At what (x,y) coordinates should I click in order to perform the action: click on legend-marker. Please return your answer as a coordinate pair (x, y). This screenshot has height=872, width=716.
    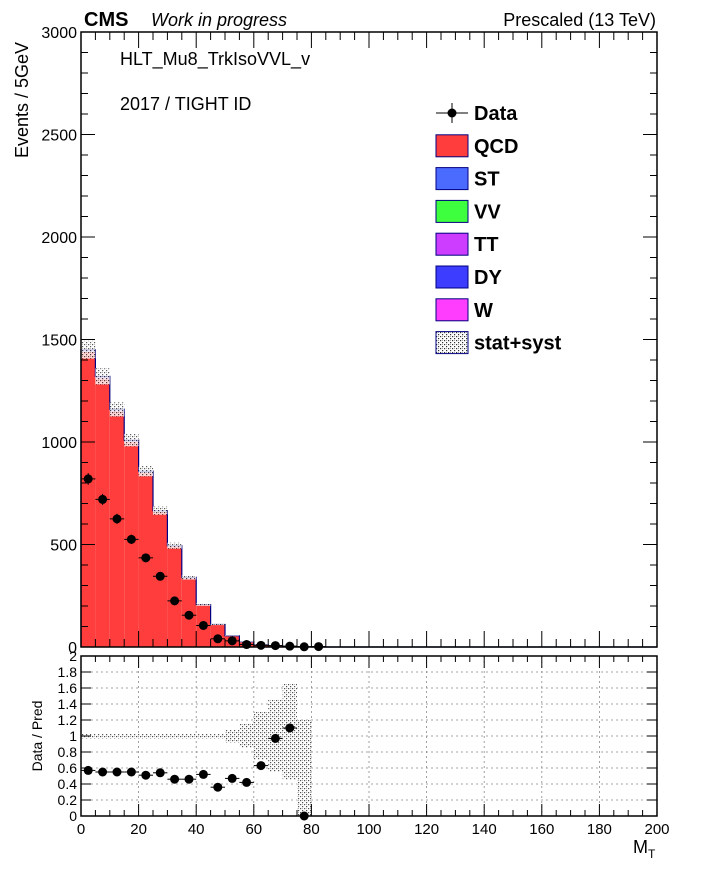
    Looking at the image, I should click on (452, 113).